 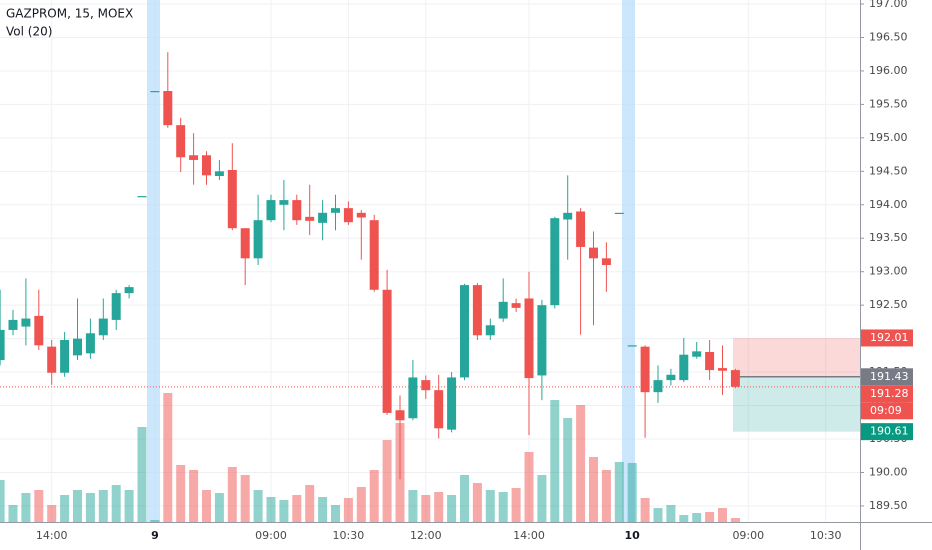 I want to click on volume-label: Vol (20), so click(x=29, y=32).